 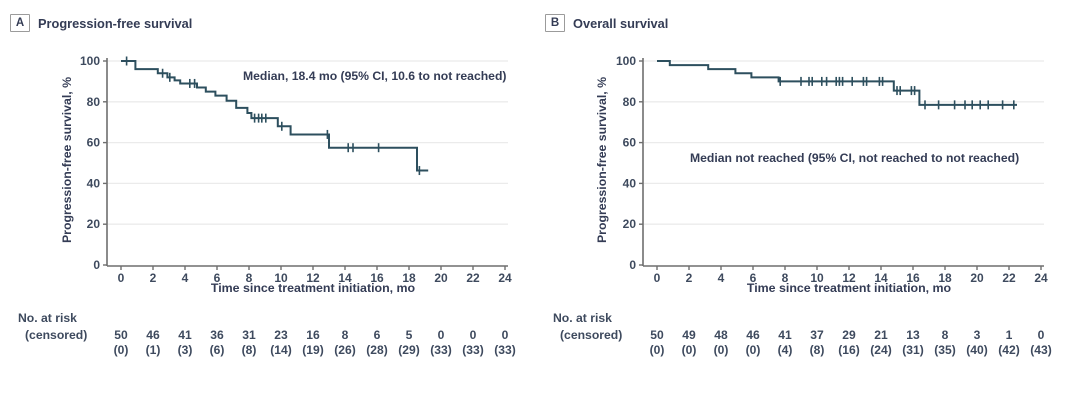 I want to click on panel-b-risk-header: No. at risk, so click(x=582, y=318).